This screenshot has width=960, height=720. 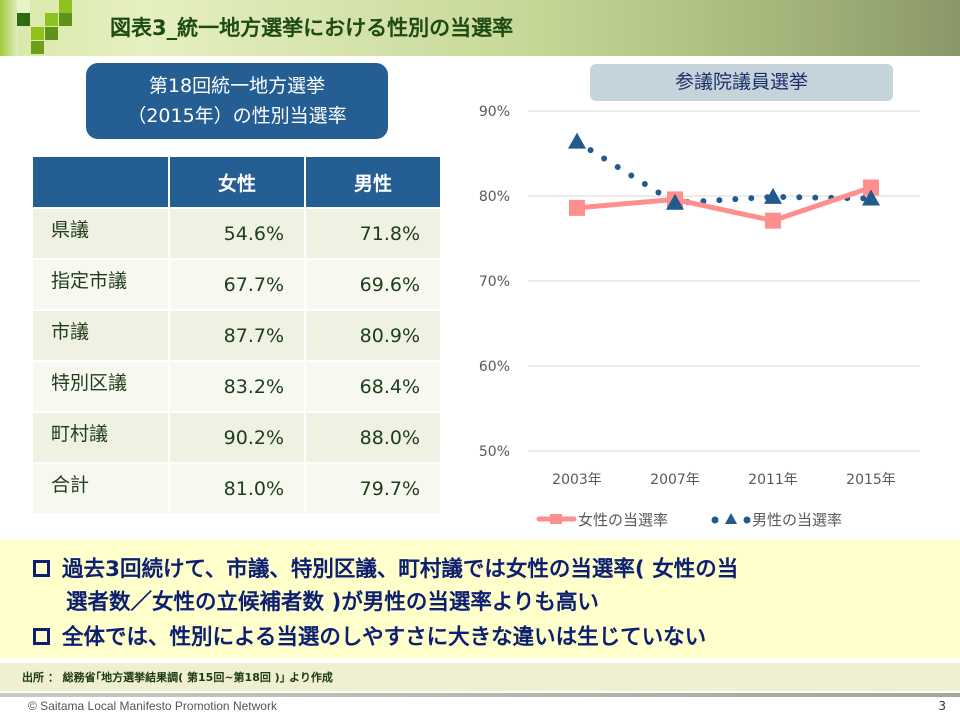 I want to click on table-header-row: 女性 男性, so click(x=236, y=182).